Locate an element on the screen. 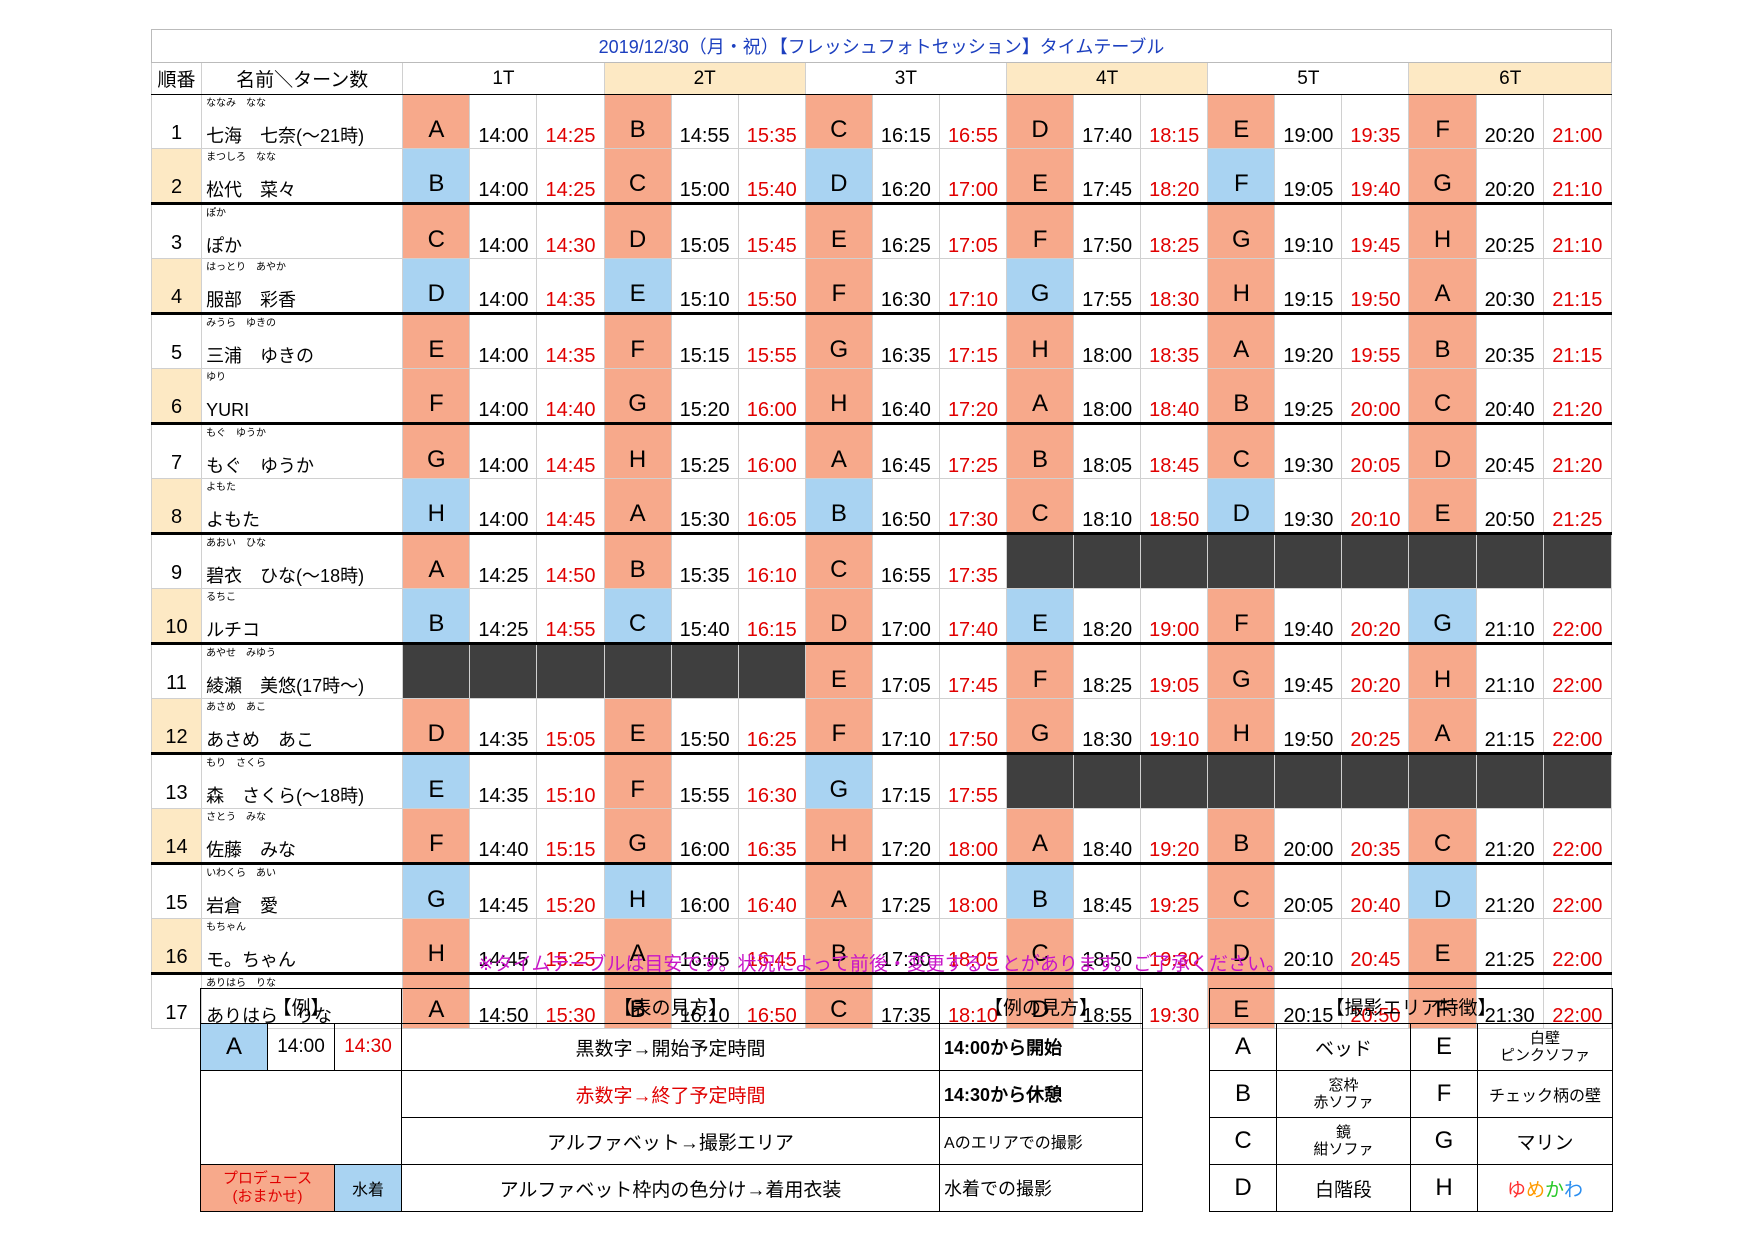  end-time: 19:55 is located at coordinates (1375, 340).